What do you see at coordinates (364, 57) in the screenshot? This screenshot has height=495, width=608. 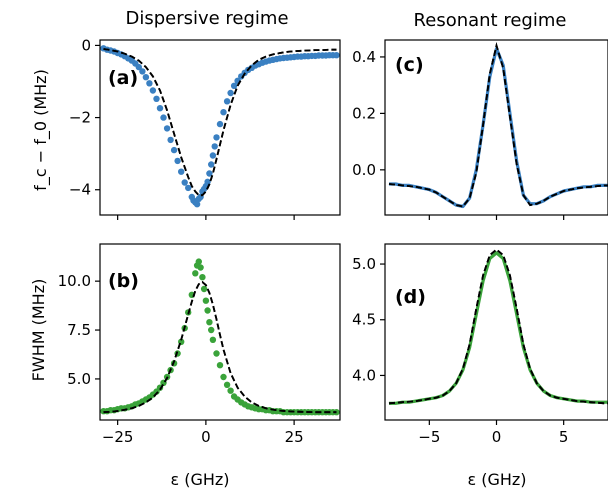 I see `y-tick-label: 0.4` at bounding box center [364, 57].